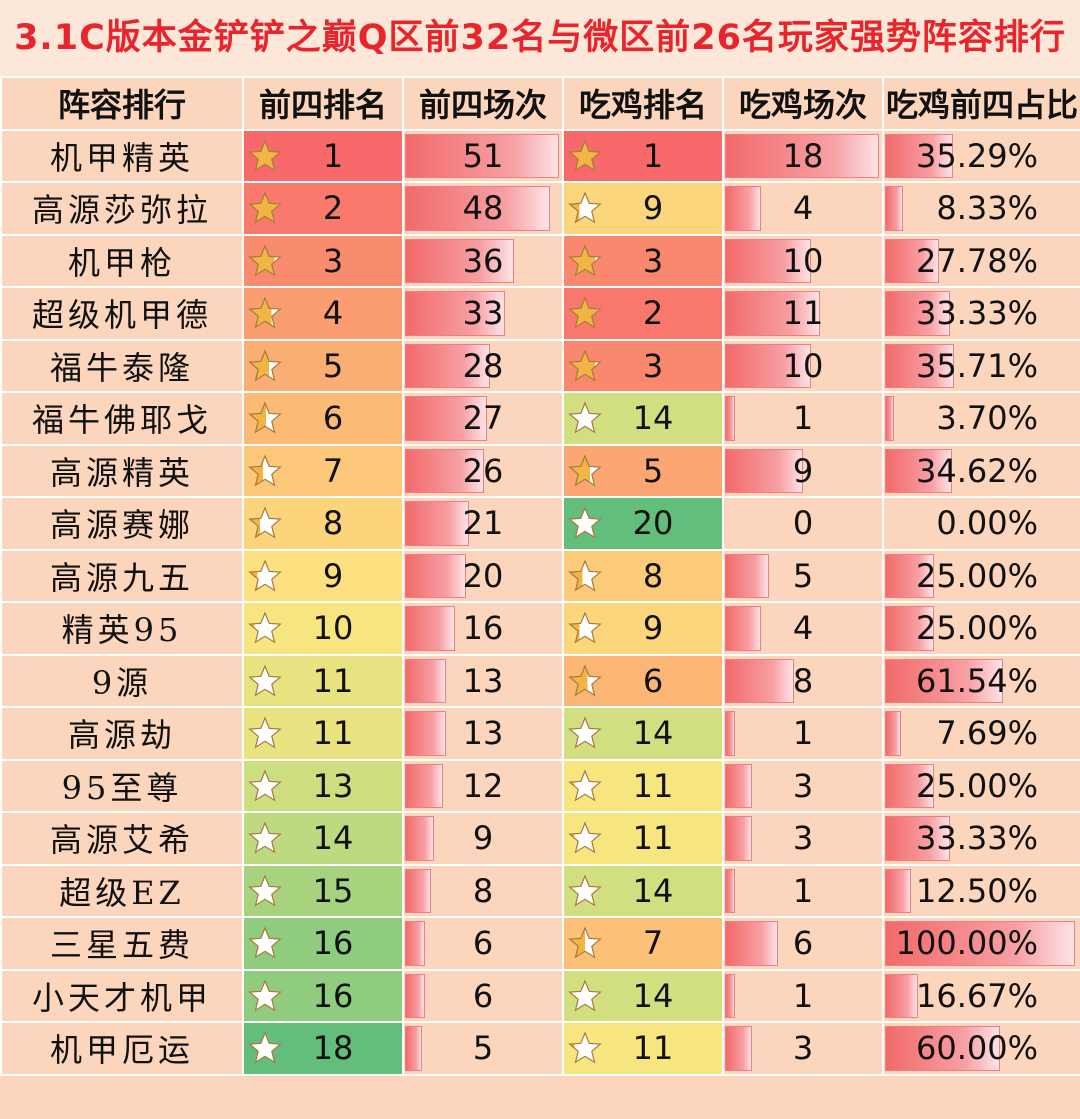  I want to click on table-row: 超级EZ 15 8 14 1 12.50%, so click(540, 890).